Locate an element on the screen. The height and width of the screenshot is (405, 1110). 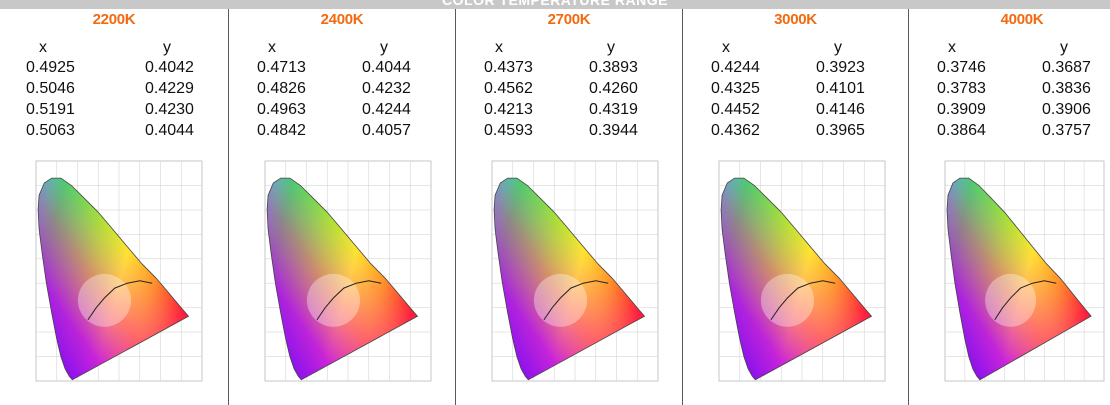
temperature-header: 3000K is located at coordinates (795, 19).